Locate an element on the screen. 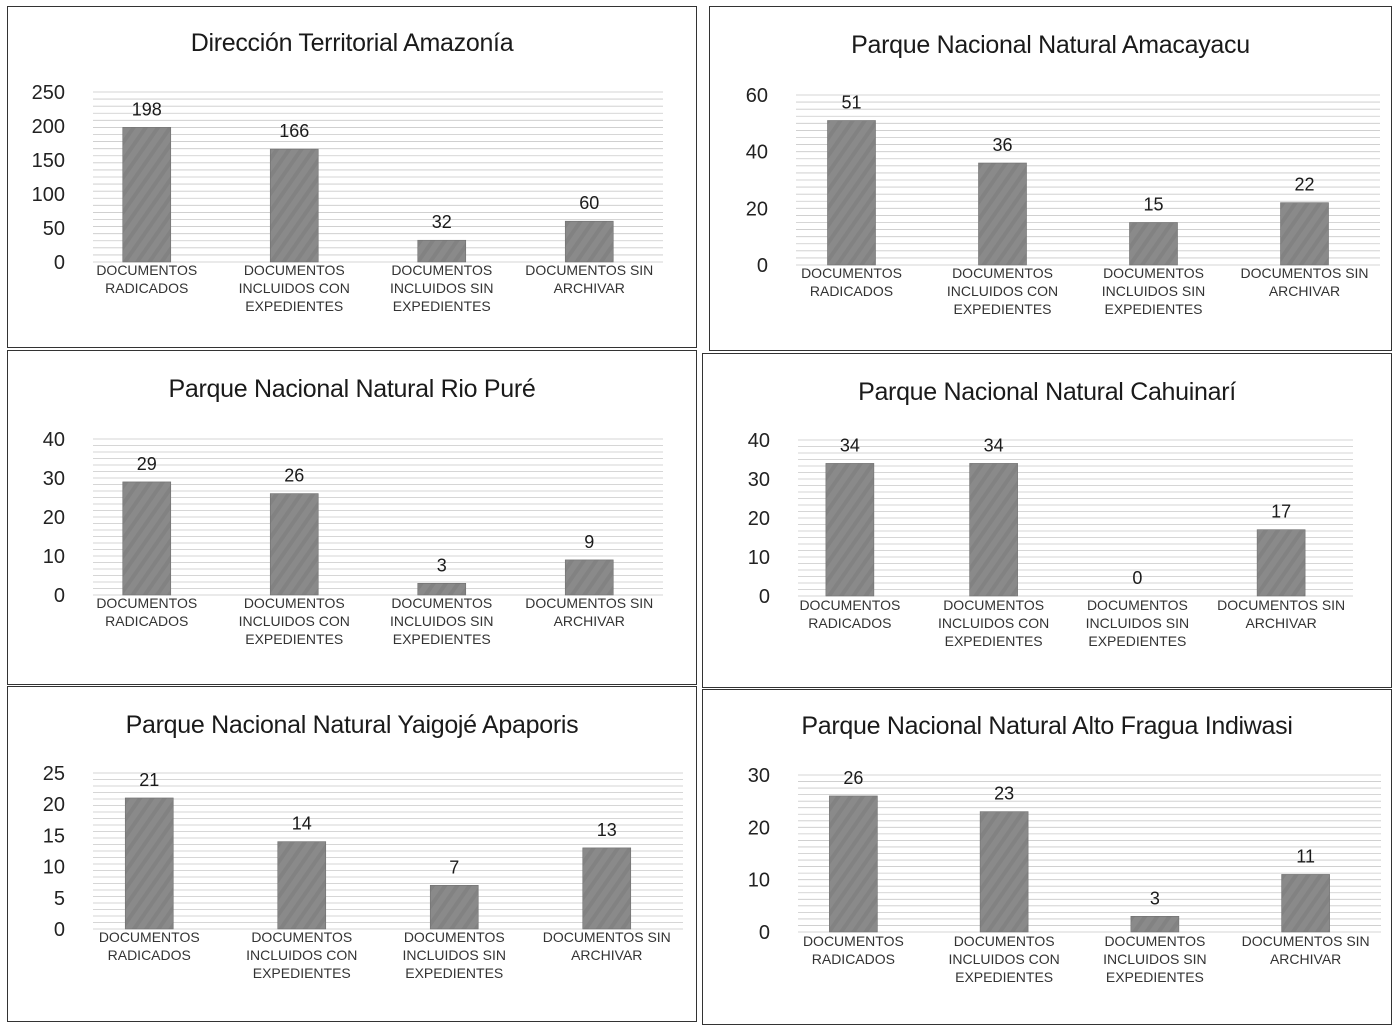  y-tick-label: 100 is located at coordinates (48, 195).